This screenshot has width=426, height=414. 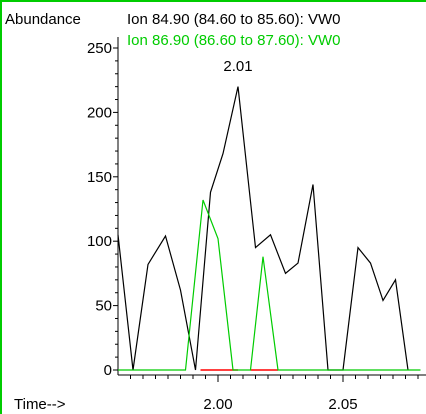 What do you see at coordinates (43, 19) in the screenshot?
I see `y-axis-label: Abundance` at bounding box center [43, 19].